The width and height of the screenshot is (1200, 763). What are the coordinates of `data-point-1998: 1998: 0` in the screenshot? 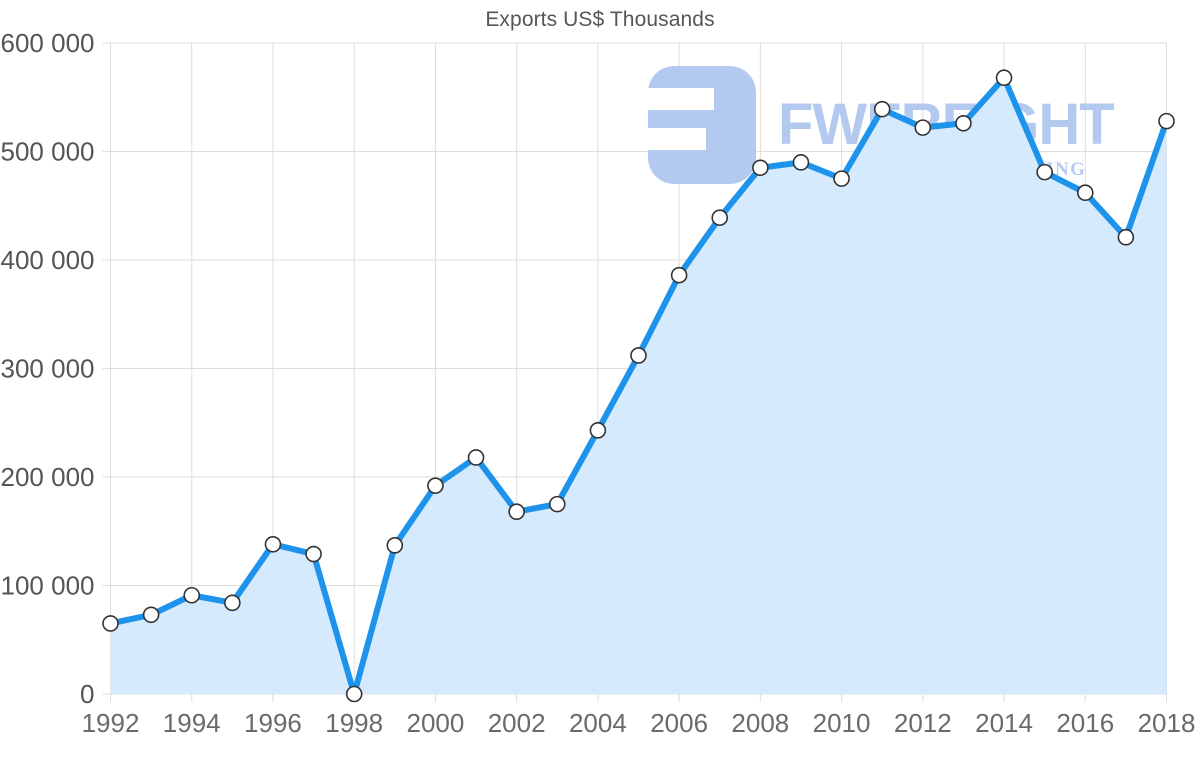 It's located at (354, 694).